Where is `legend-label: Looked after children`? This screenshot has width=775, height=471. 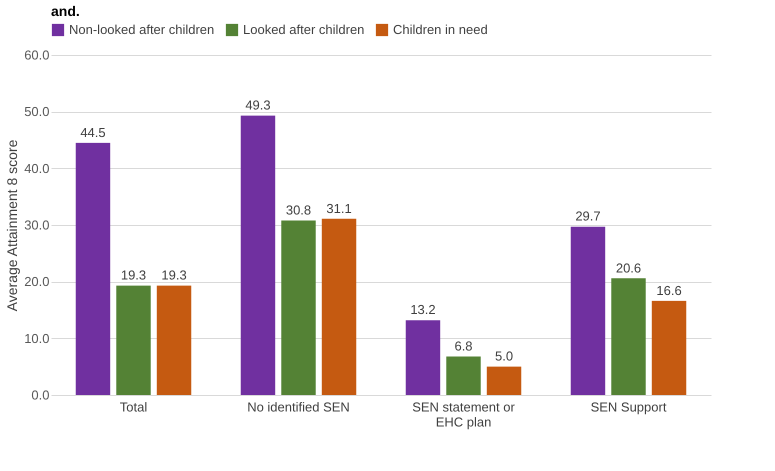 legend-label: Looked after children is located at coordinates (303, 29).